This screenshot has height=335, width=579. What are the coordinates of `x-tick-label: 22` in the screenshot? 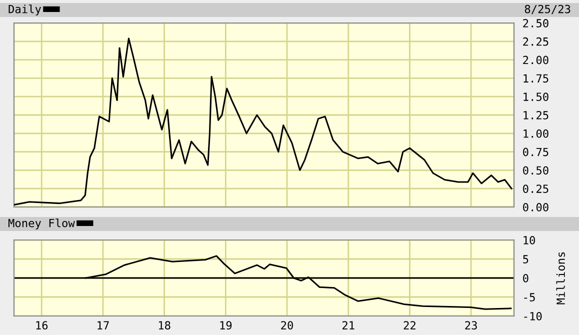 It's located at (410, 325).